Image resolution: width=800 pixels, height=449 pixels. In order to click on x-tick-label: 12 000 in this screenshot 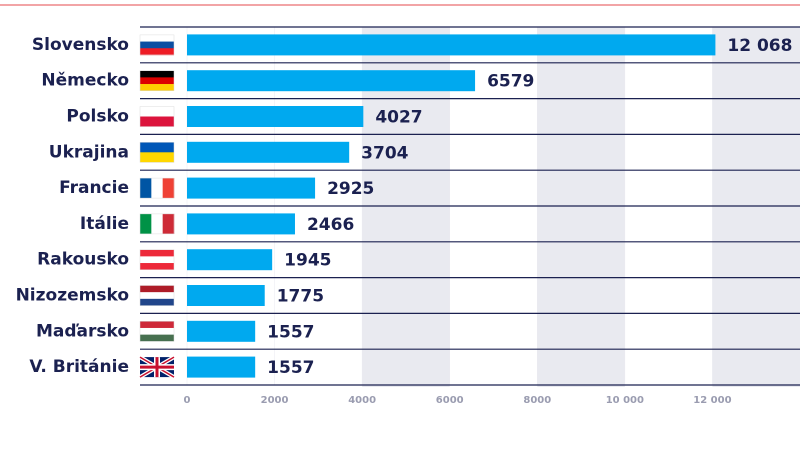, I will do `click(712, 400)`.